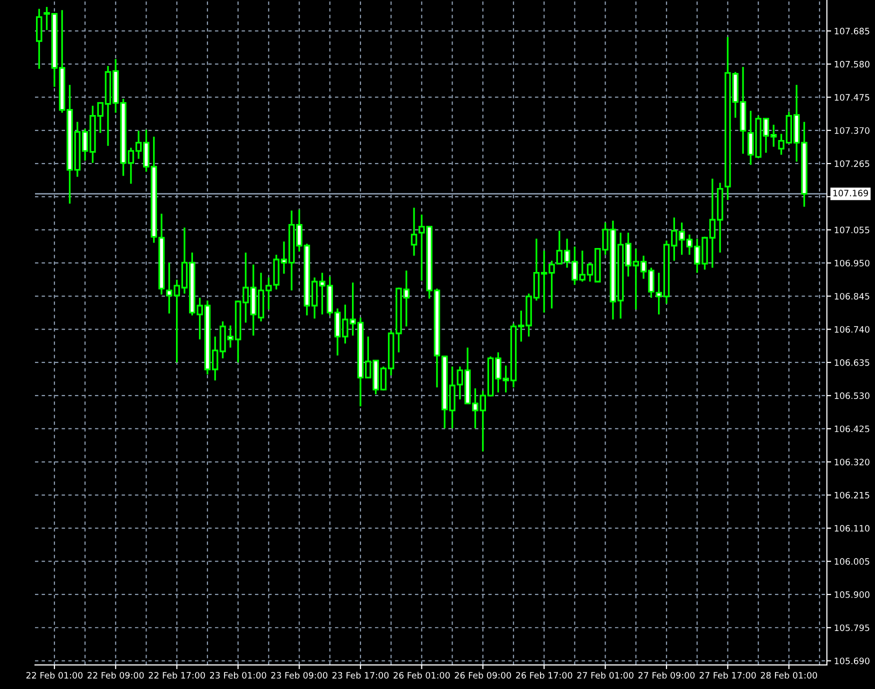 Image resolution: width=875 pixels, height=689 pixels. Describe the element at coordinates (852, 495) in the screenshot. I see `y-tick-label: 106.215` at that location.